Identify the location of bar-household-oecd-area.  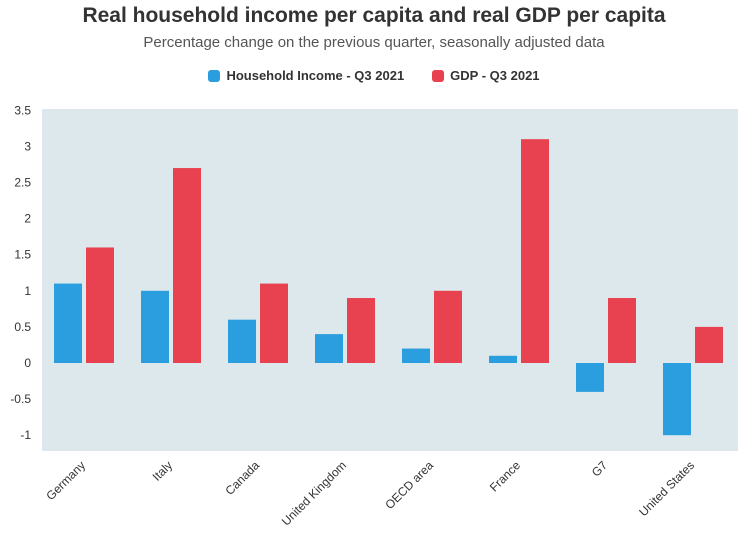
(416, 355).